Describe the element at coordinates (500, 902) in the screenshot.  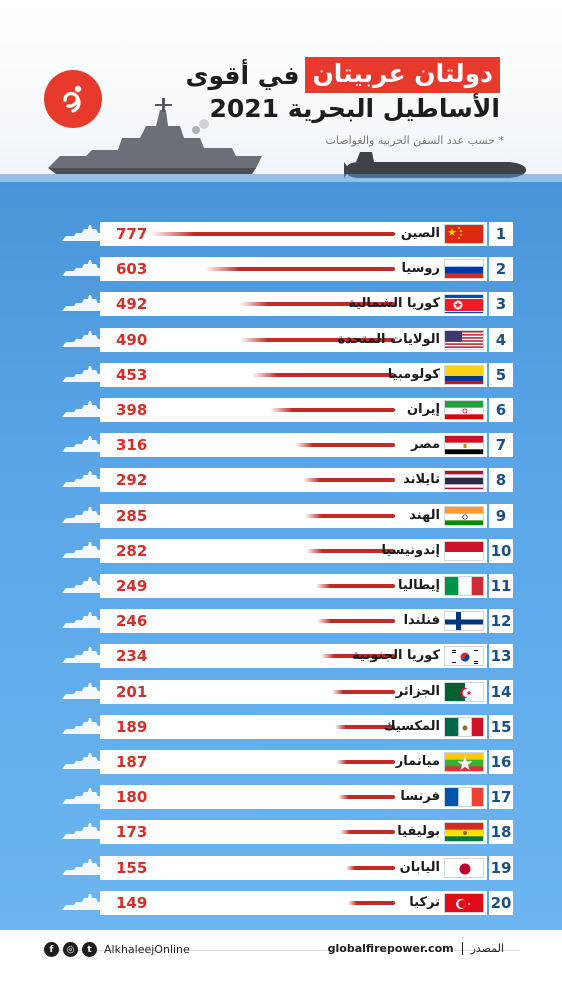
I see `rank-label: 20` at that location.